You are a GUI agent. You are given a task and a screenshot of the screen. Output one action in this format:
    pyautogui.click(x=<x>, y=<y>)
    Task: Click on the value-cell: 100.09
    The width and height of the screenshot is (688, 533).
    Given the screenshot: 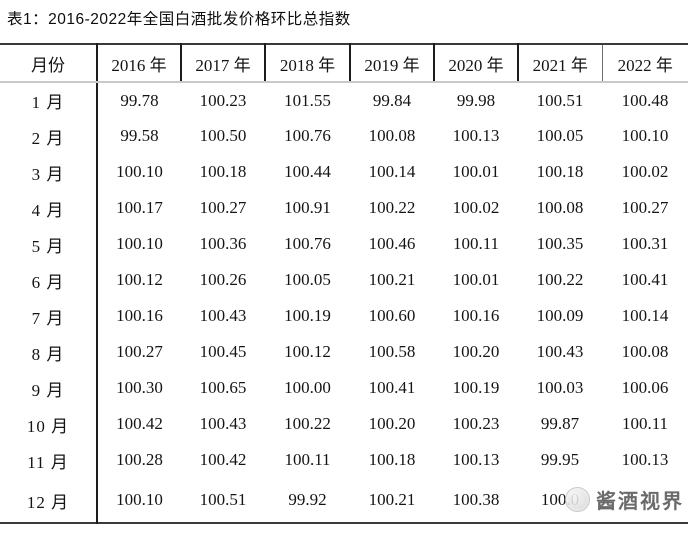 What is the action you would take?
    pyautogui.click(x=560, y=315)
    